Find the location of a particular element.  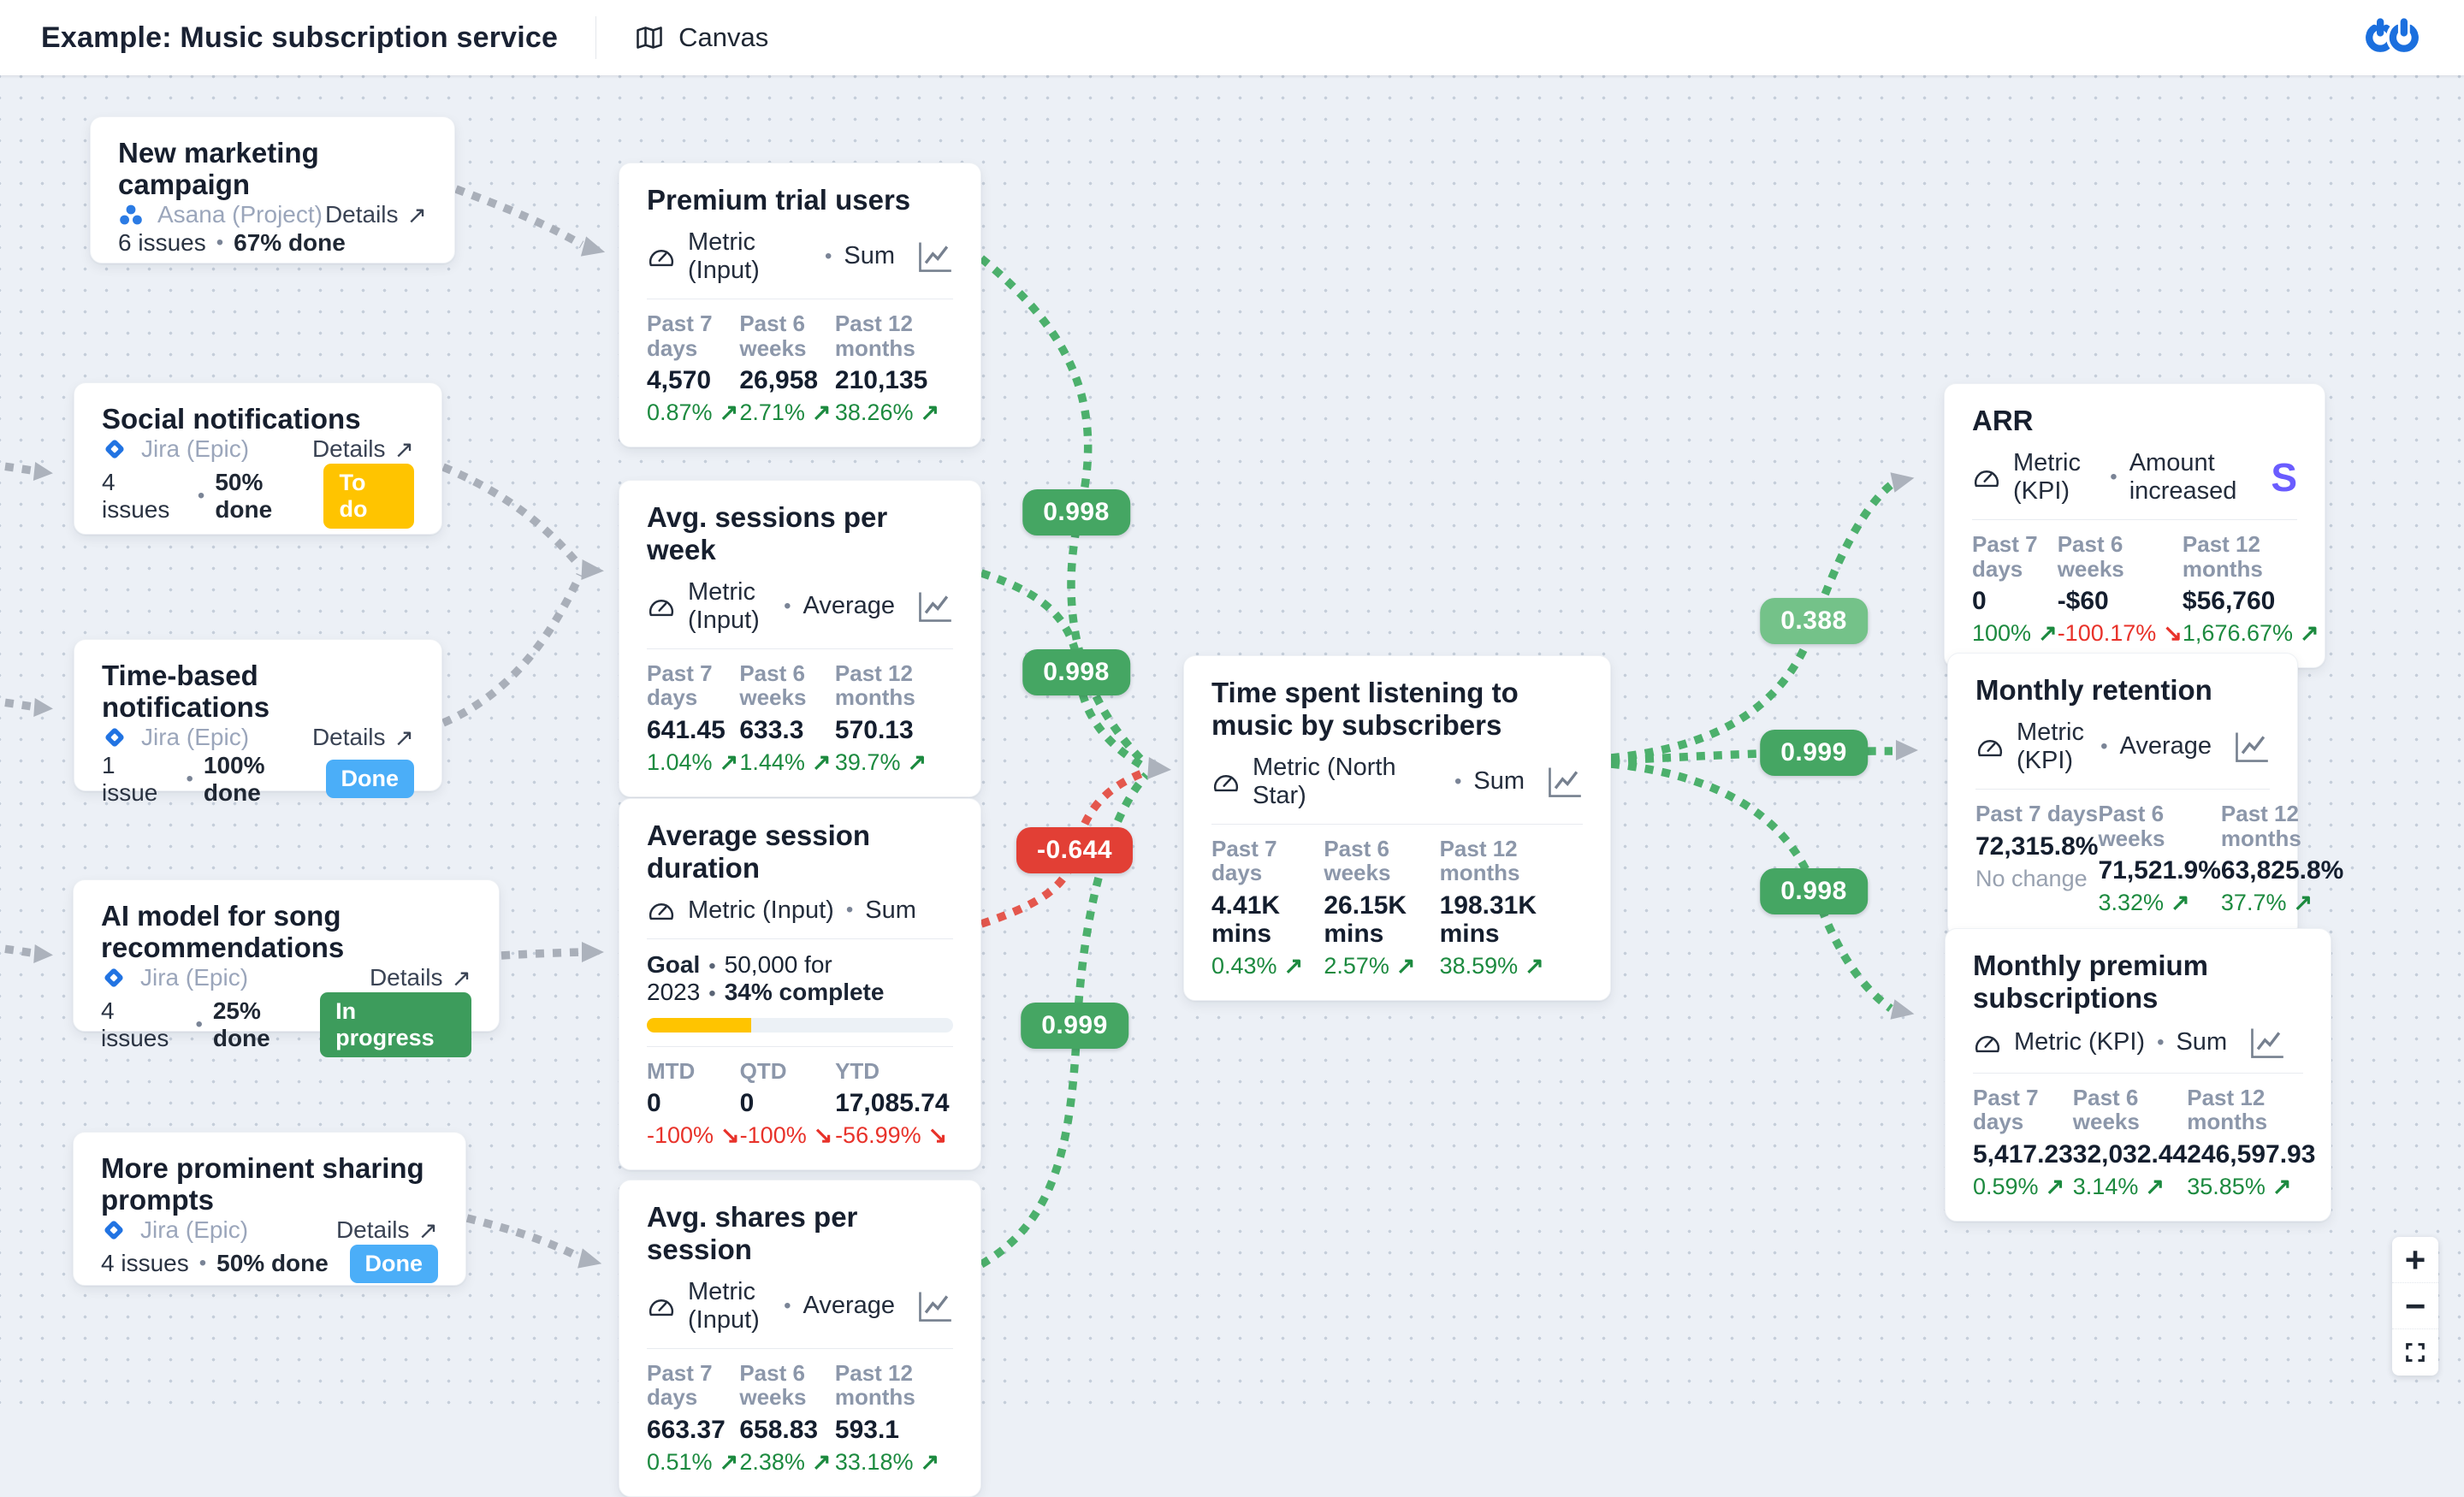

tab-canvas: Canvas is located at coordinates (701, 37).